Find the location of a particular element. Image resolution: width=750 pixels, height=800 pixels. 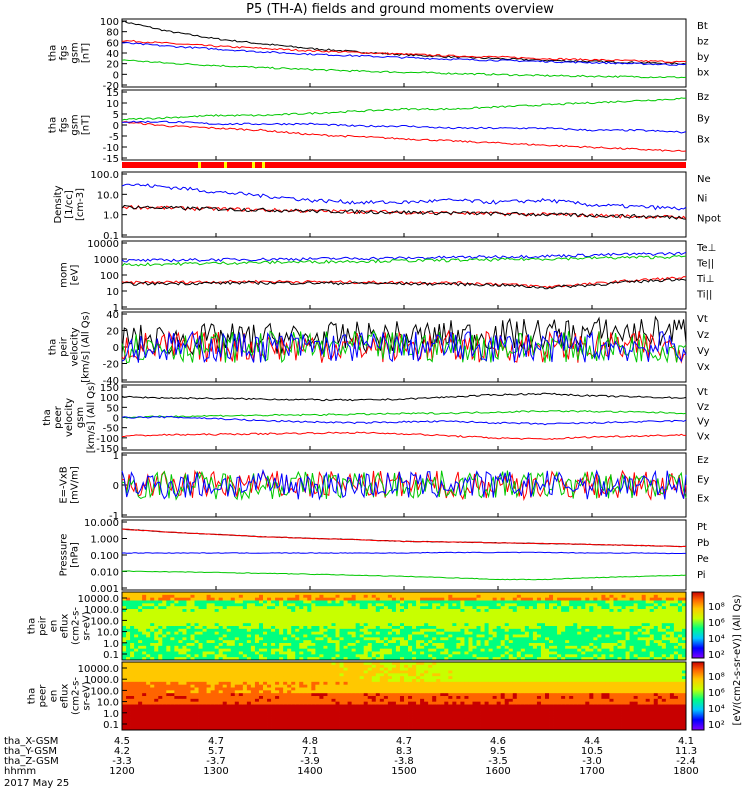

colorbar-tick-label: 10⁸ is located at coordinates (716, 677).